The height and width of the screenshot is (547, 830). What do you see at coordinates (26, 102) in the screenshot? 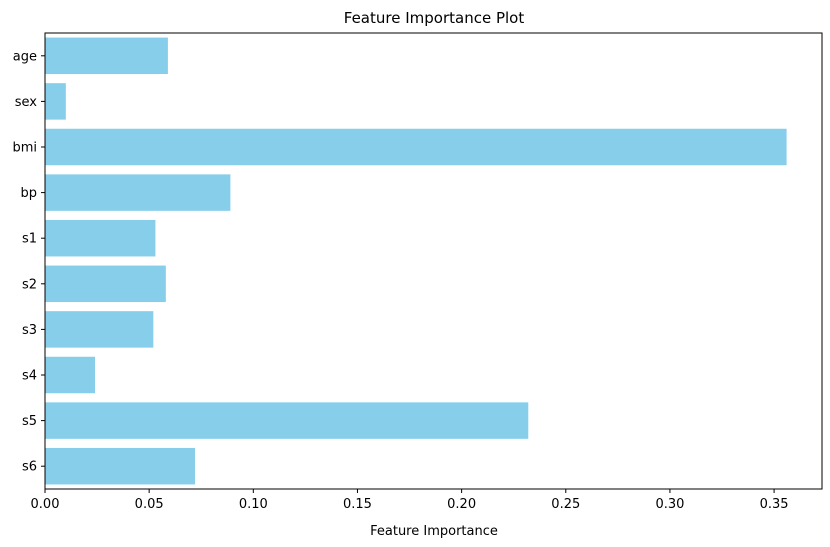
I see `y-tick-label-sex: sex` at bounding box center [26, 102].